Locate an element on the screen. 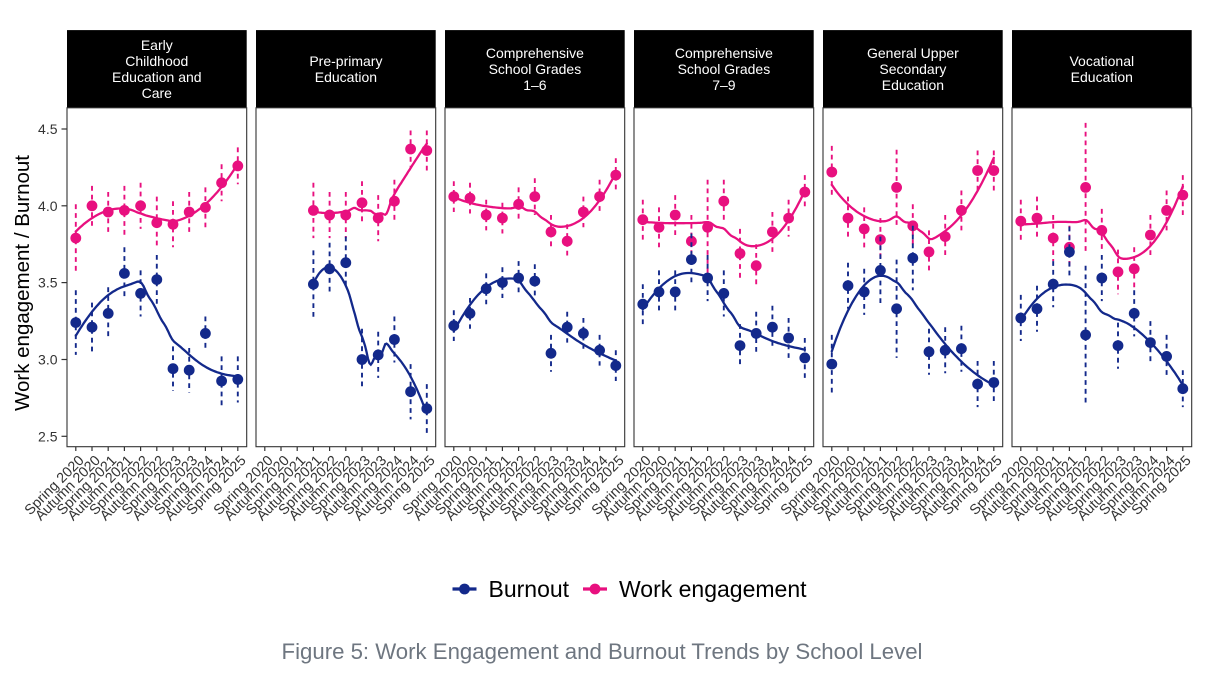 This screenshot has width=1207, height=691. svg-text: 7–9 is located at coordinates (724, 85).